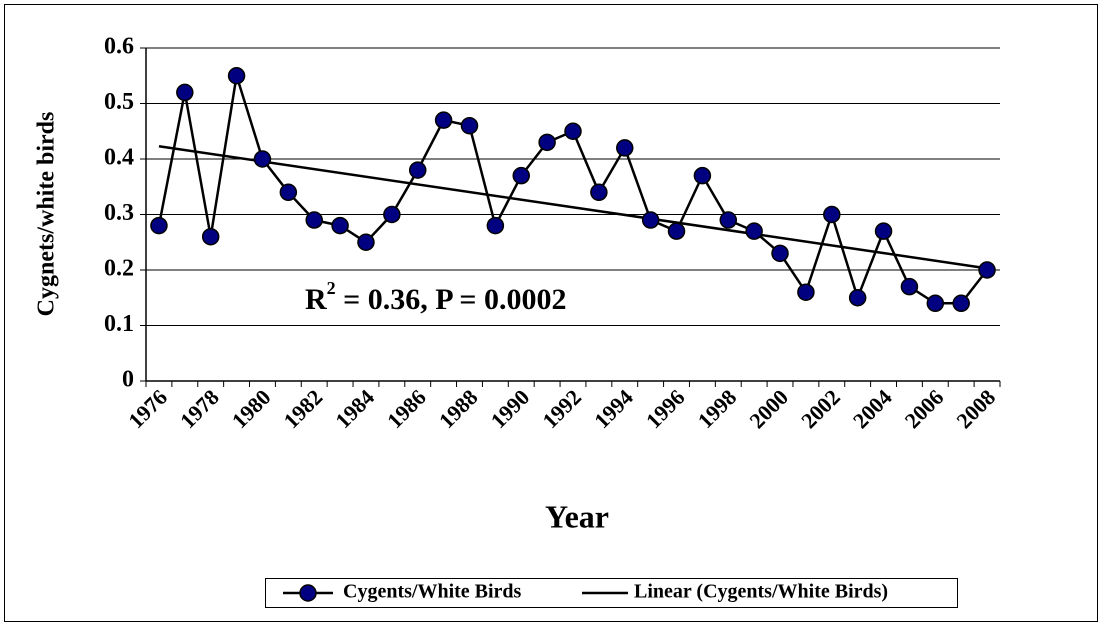  Describe the element at coordinates (119, 47) in the screenshot. I see `y-tick-label: 0.6` at that location.